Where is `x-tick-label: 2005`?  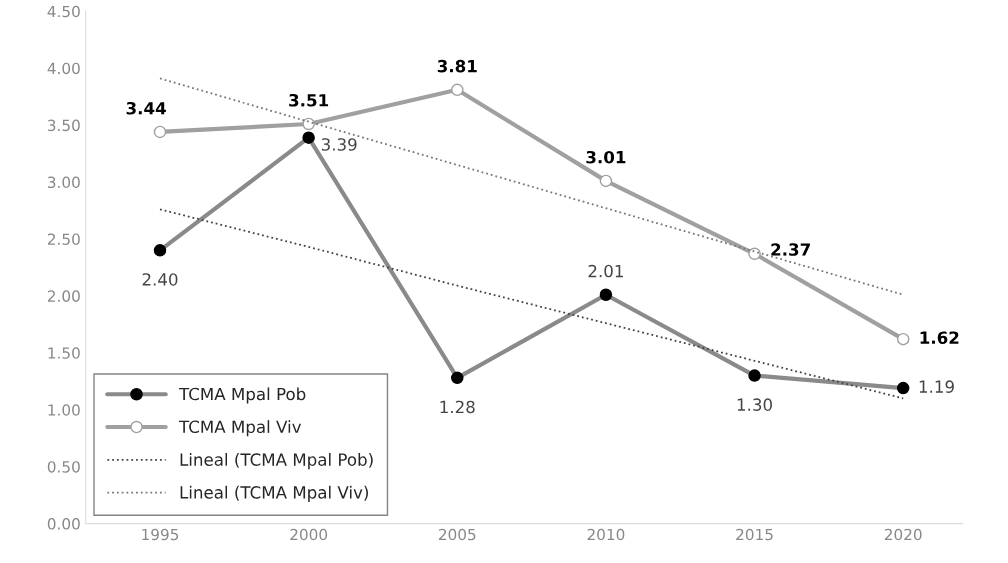
x-tick-label: 2005 is located at coordinates (457, 534).